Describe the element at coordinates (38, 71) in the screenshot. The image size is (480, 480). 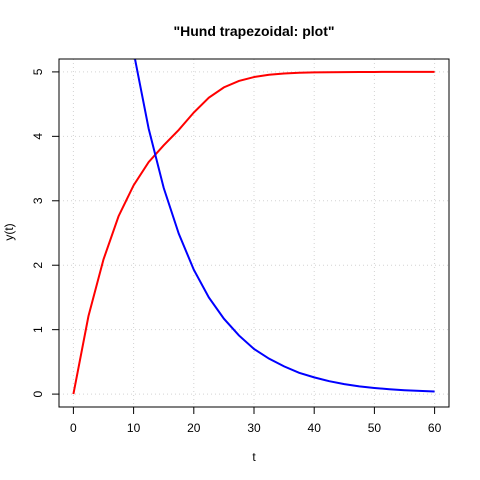
I see `y-tick-label: 5` at that location.